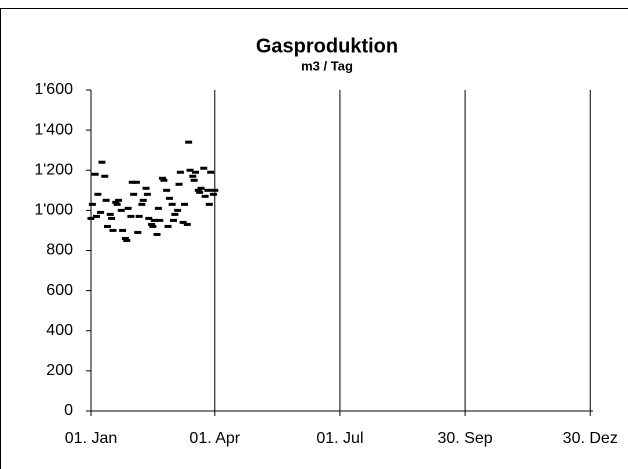  What do you see at coordinates (339, 438) in the screenshot?
I see `x-tick-label: 01. Jul` at bounding box center [339, 438].